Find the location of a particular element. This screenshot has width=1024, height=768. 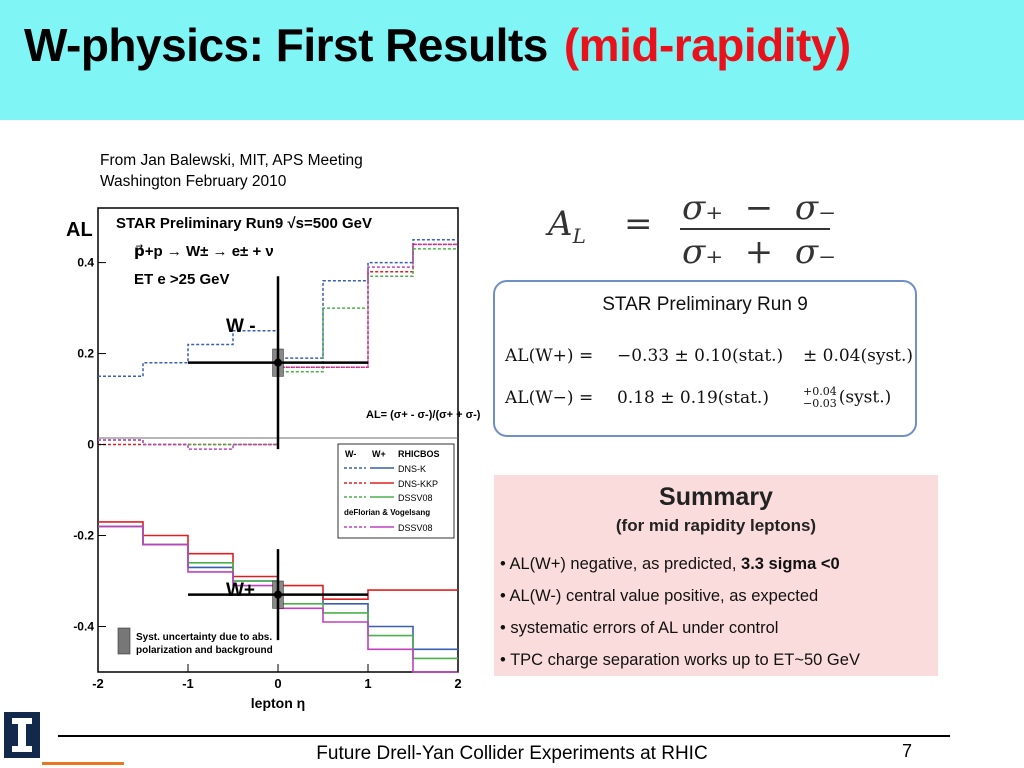

result-wminus-syst-up: +0.04 is located at coordinates (820, 391).